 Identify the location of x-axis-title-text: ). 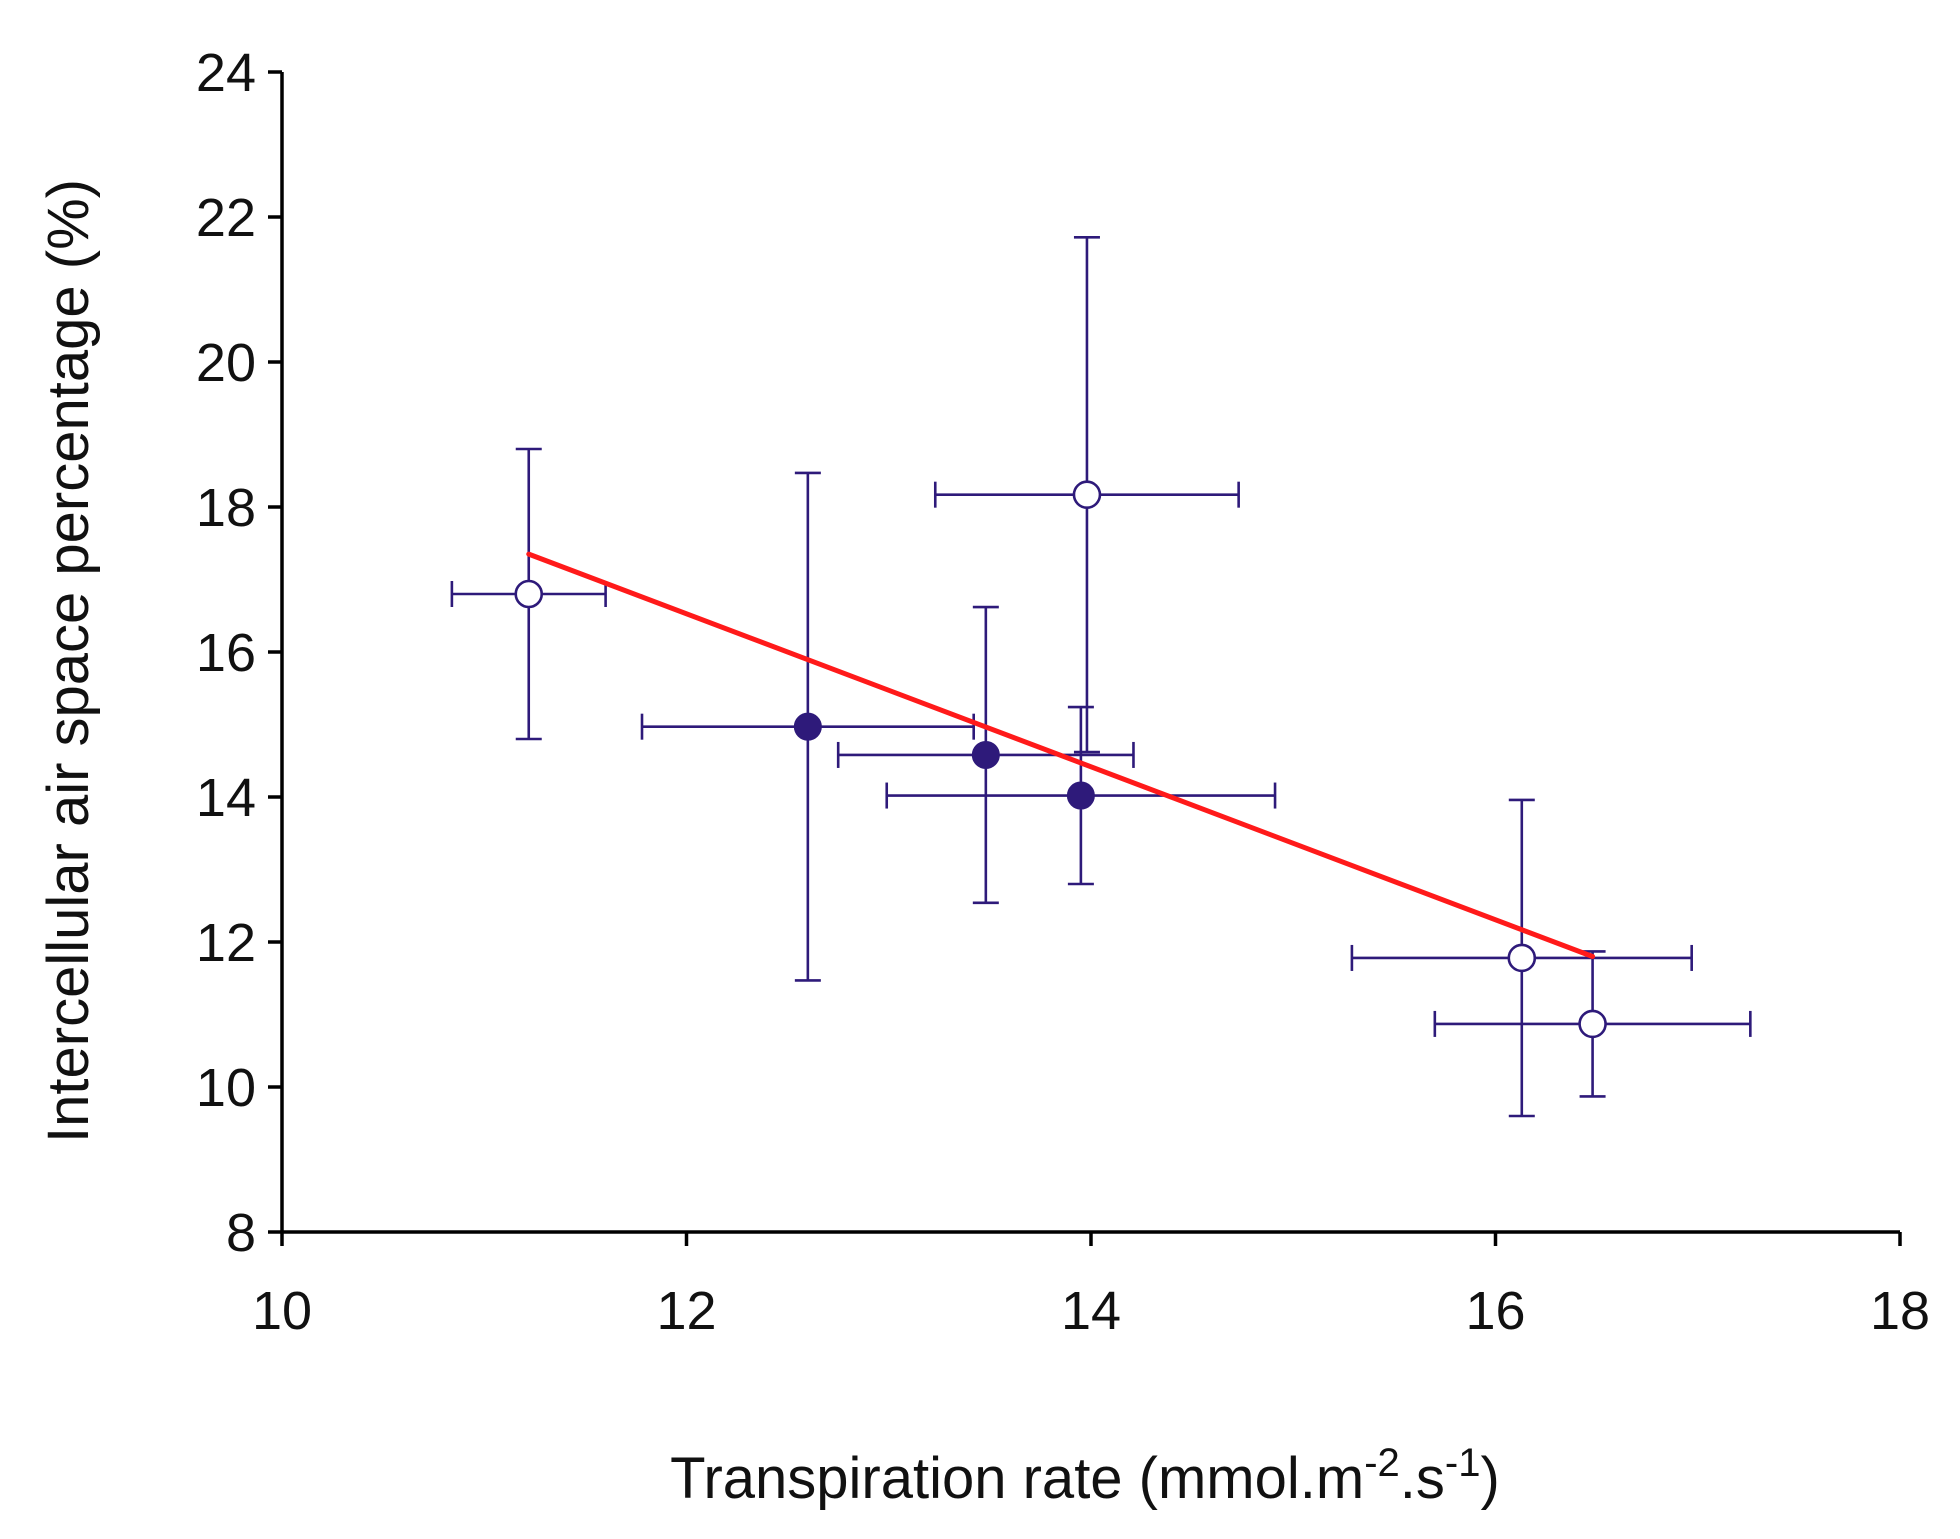
(1489, 1478).